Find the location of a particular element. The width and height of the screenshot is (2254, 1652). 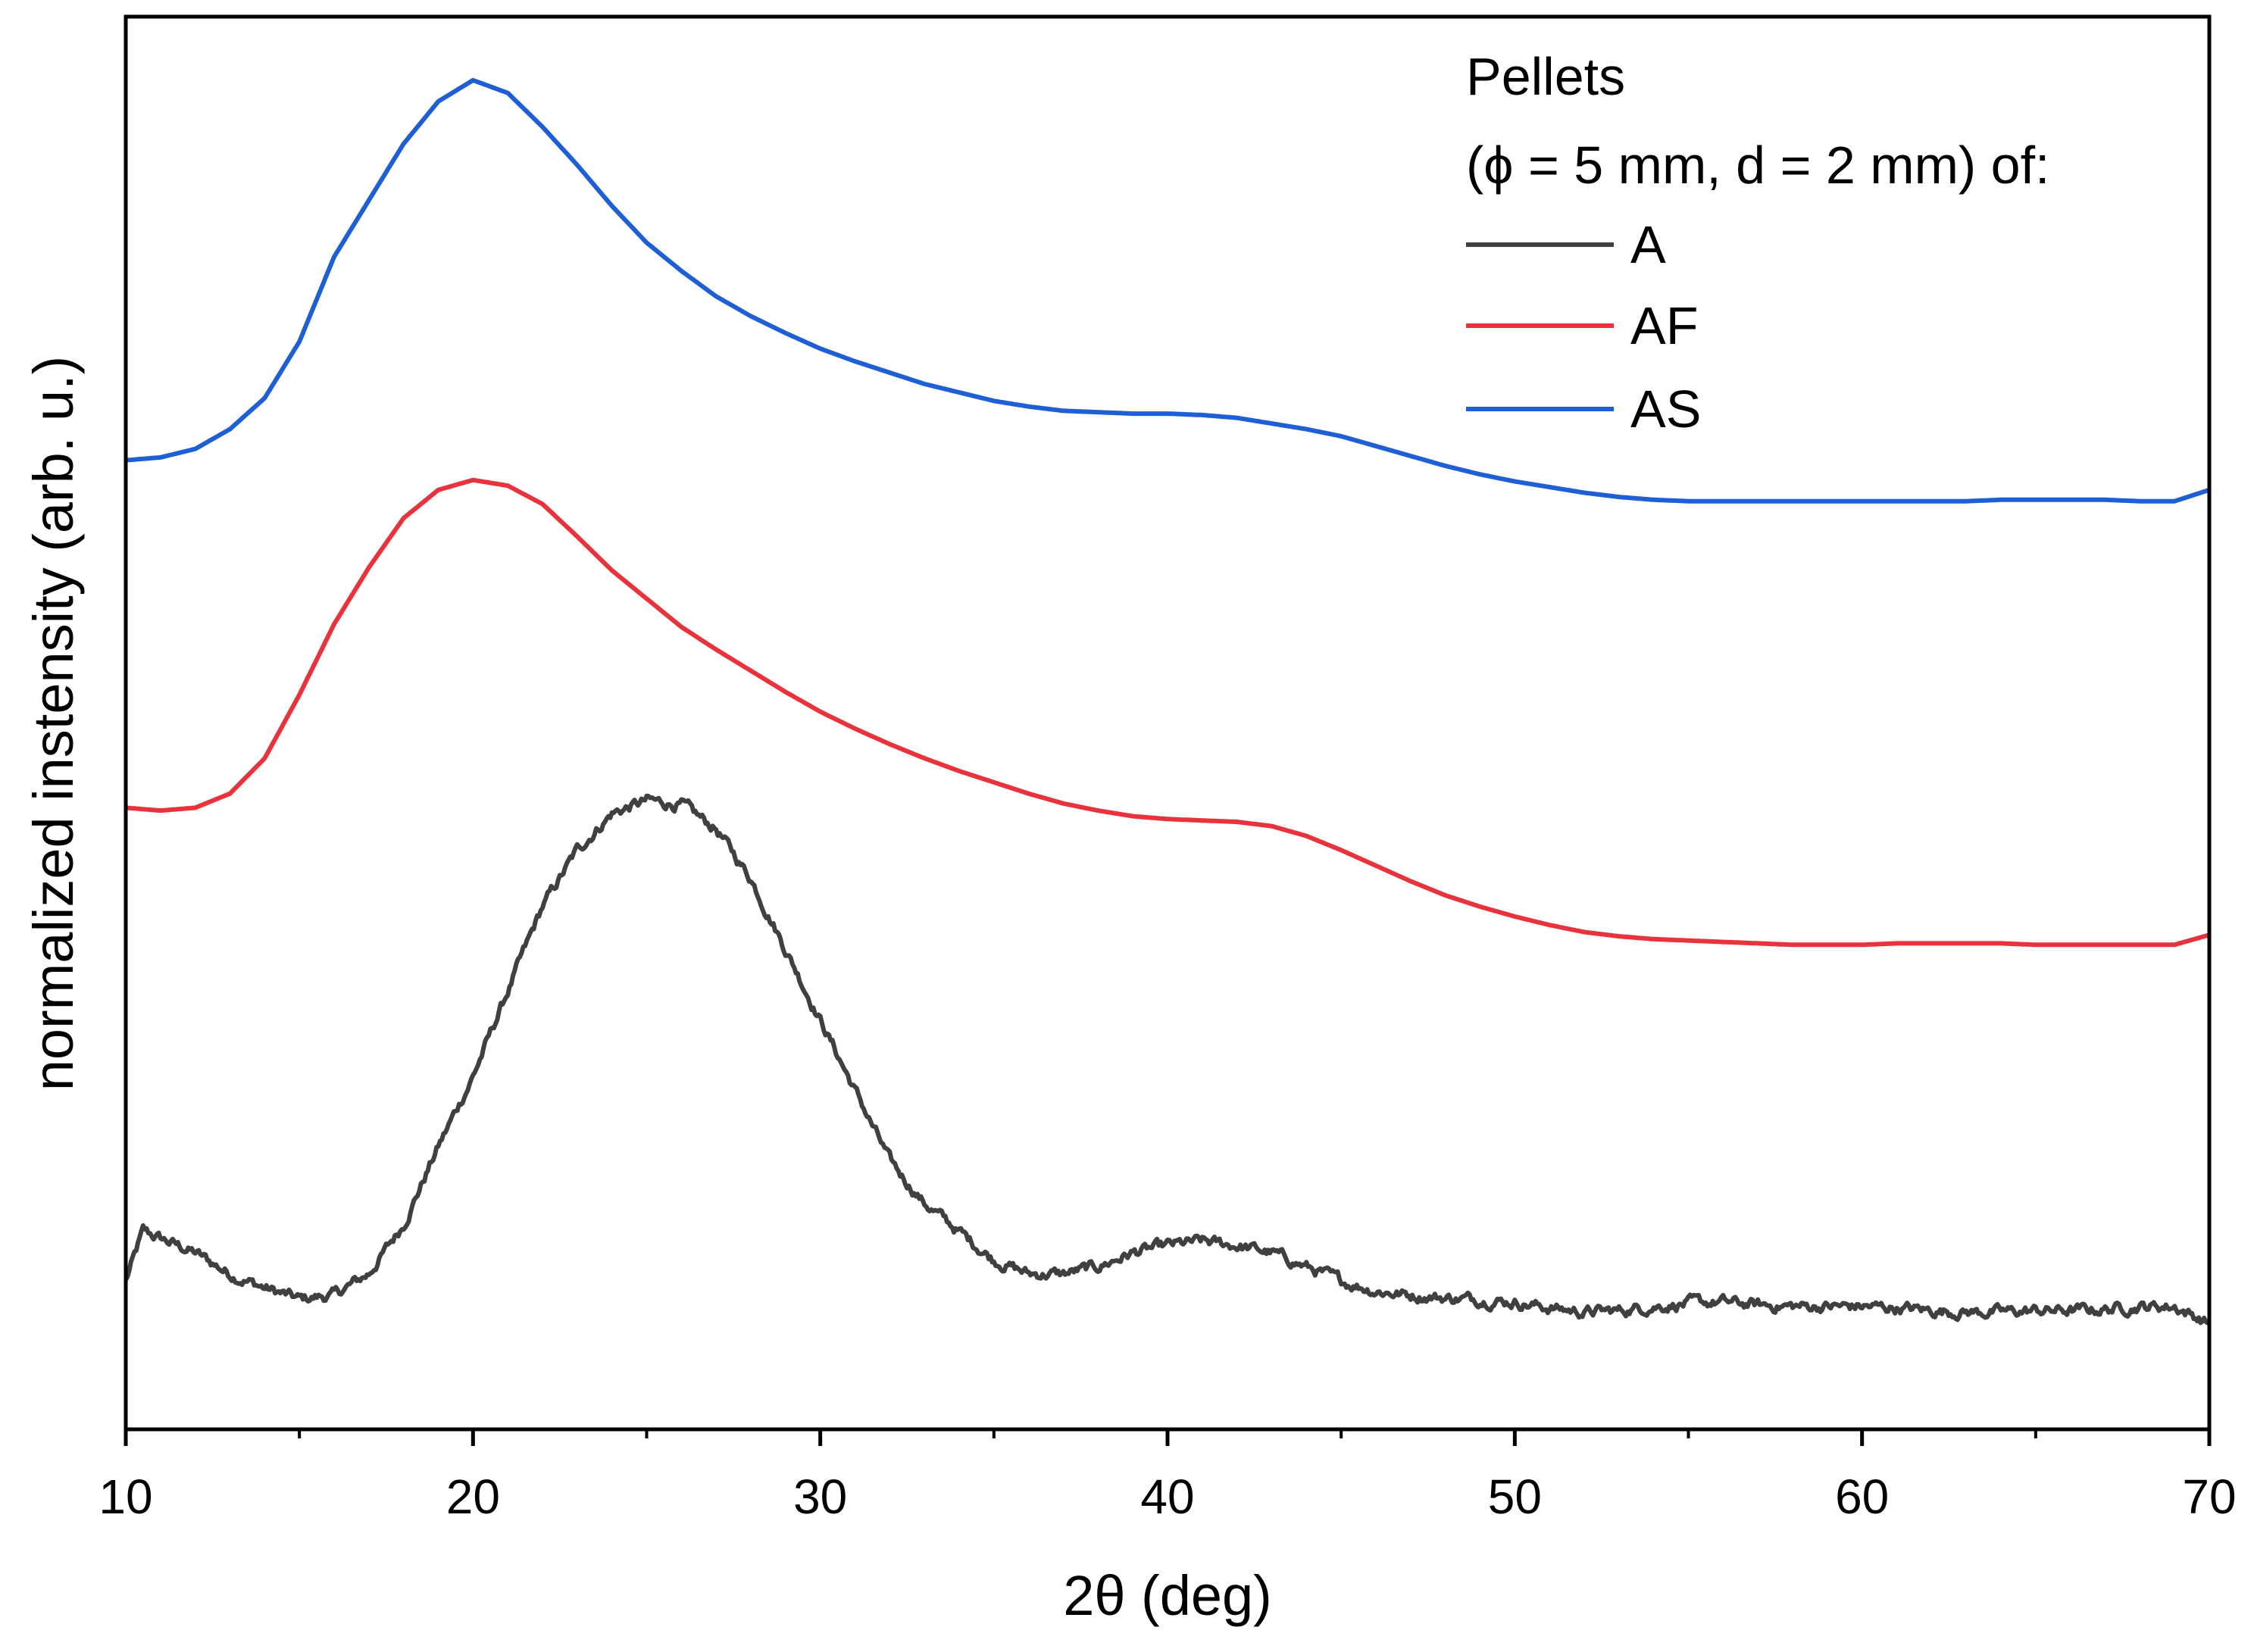

x-axis-ticks: 10 20 30 40 50 60 70 is located at coordinates (1167, 1476).